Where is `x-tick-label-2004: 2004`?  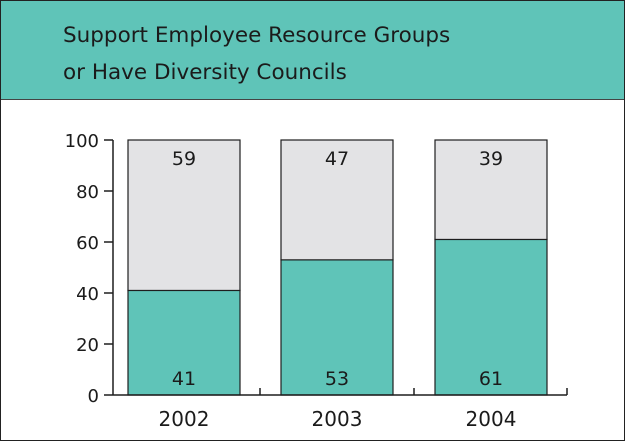
x-tick-label-2004: 2004 is located at coordinates (491, 419).